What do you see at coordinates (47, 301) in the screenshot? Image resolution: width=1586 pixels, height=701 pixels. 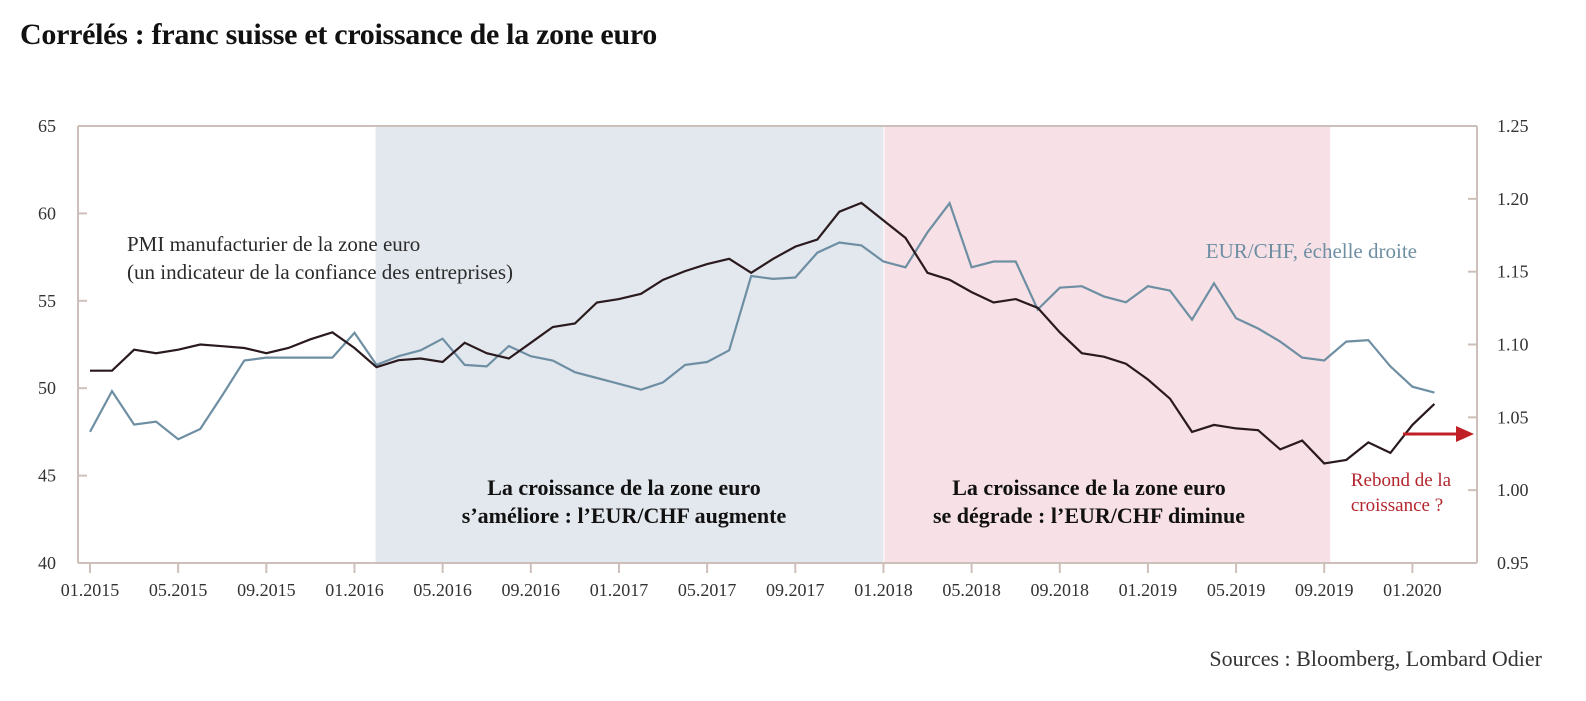 I see `left-tick-label: 55` at bounding box center [47, 301].